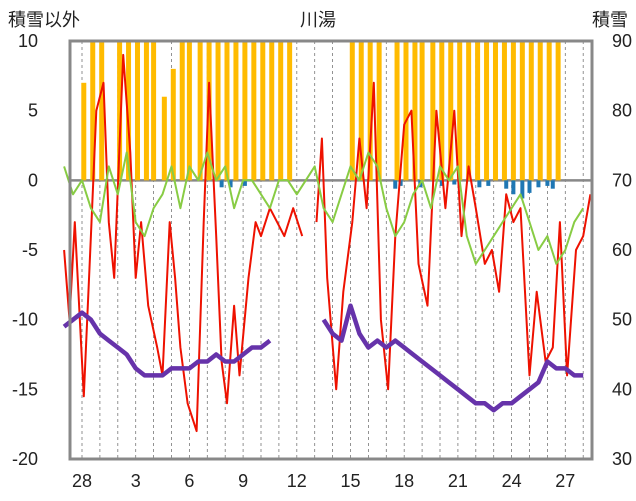  What do you see at coordinates (565, 481) in the screenshot?
I see `x-tick-label: 27` at bounding box center [565, 481].